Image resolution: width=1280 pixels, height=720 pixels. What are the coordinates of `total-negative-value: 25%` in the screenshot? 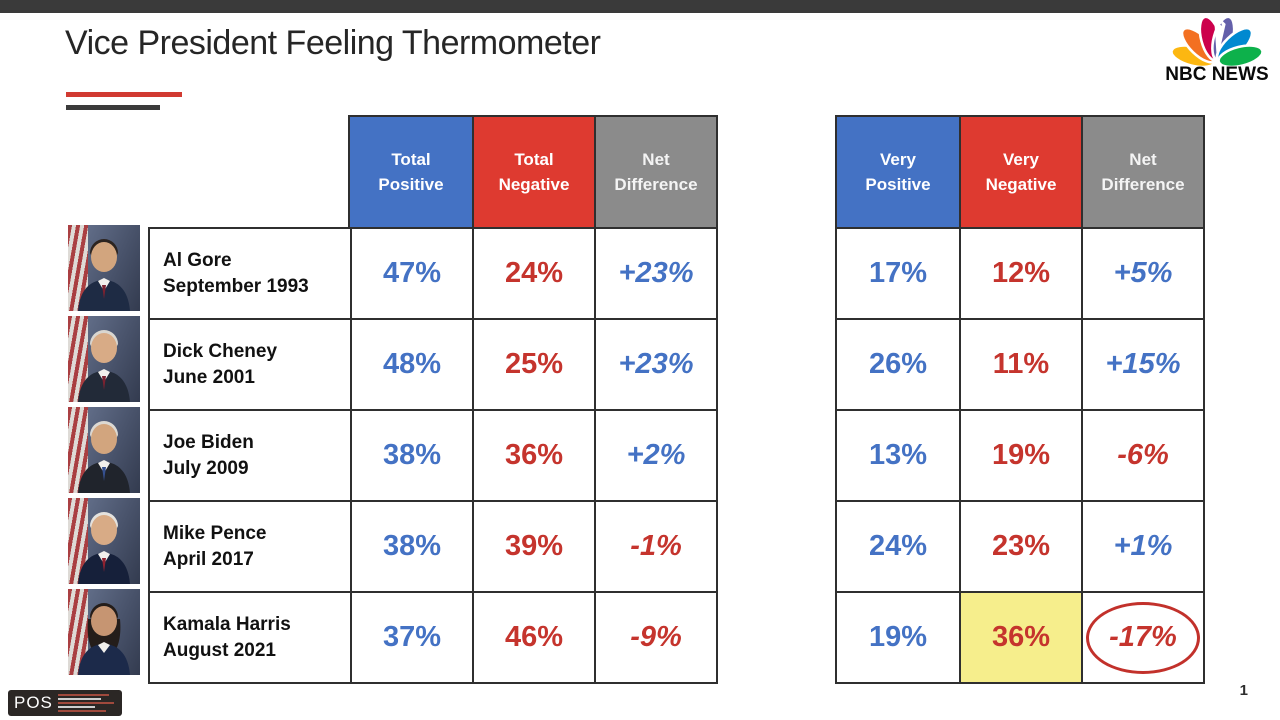 It's located at (533, 364).